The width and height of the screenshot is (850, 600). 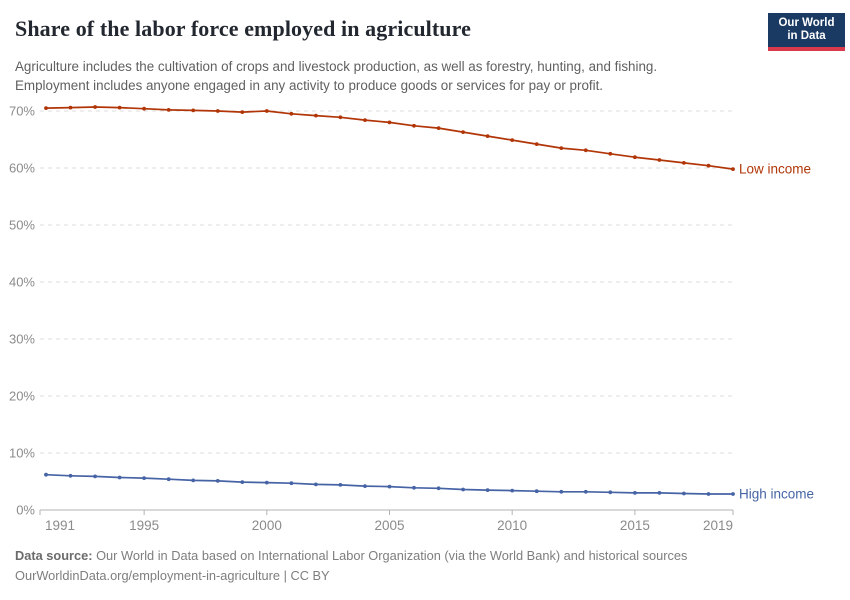 I want to click on series-high-income: High income, so click(x=429, y=487).